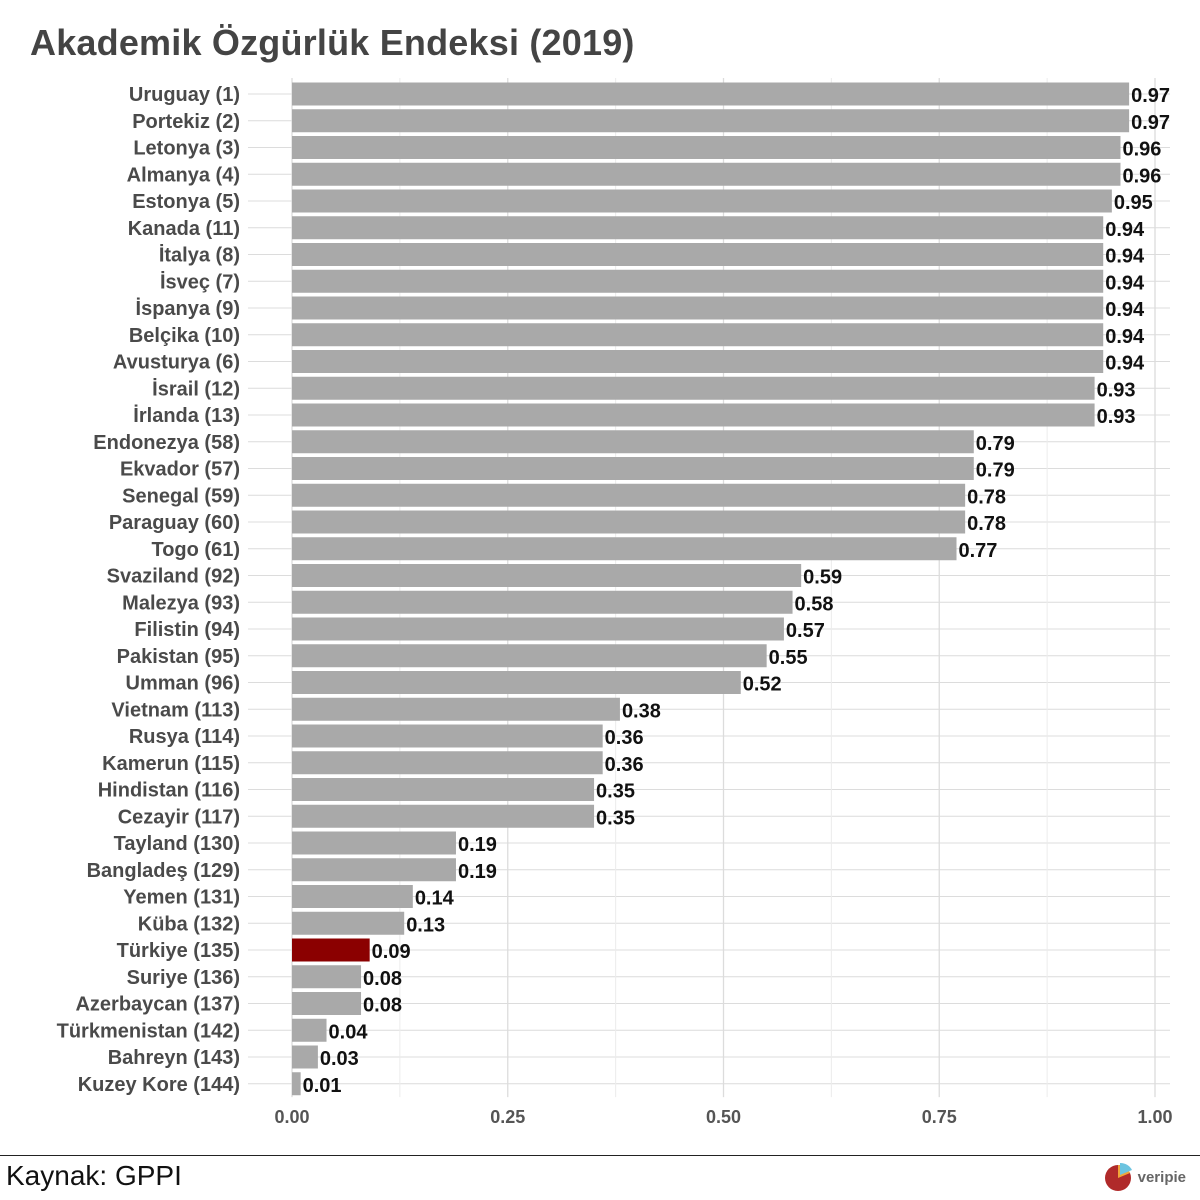  Describe the element at coordinates (189, 924) in the screenshot. I see `category-label: Küba (132)` at that location.